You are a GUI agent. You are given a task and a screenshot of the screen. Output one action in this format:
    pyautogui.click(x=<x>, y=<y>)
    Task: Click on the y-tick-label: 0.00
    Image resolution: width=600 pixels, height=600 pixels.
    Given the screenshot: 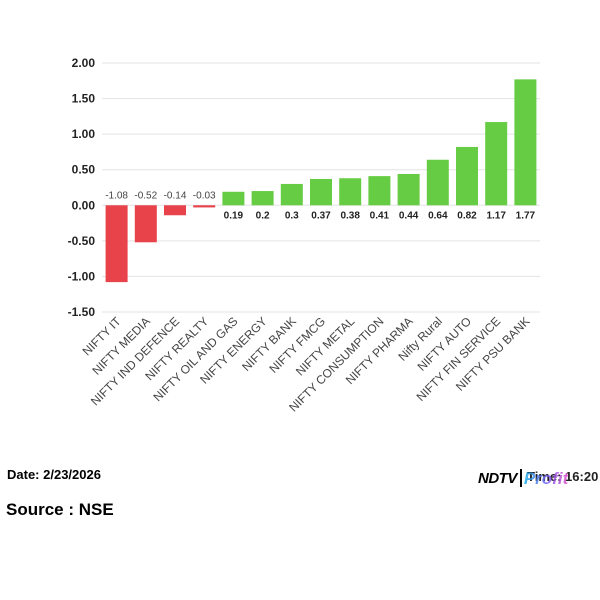 What is the action you would take?
    pyautogui.click(x=84, y=205)
    